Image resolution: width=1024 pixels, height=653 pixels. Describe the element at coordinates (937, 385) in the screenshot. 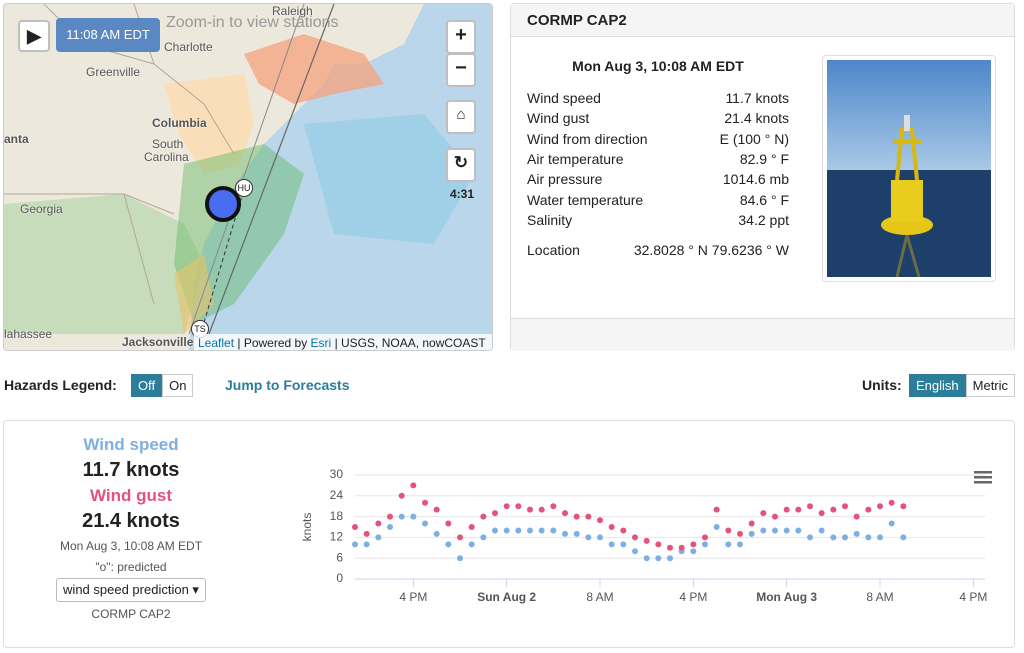

I see `units-english: English` at that location.